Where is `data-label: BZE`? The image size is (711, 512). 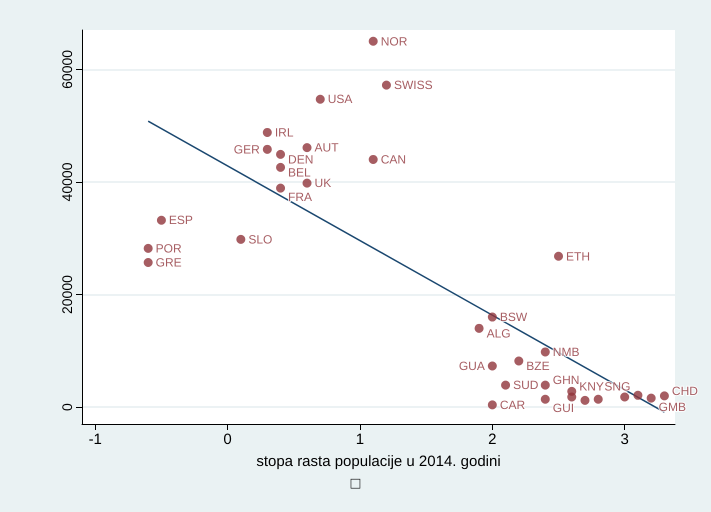
data-label: BZE is located at coordinates (538, 365).